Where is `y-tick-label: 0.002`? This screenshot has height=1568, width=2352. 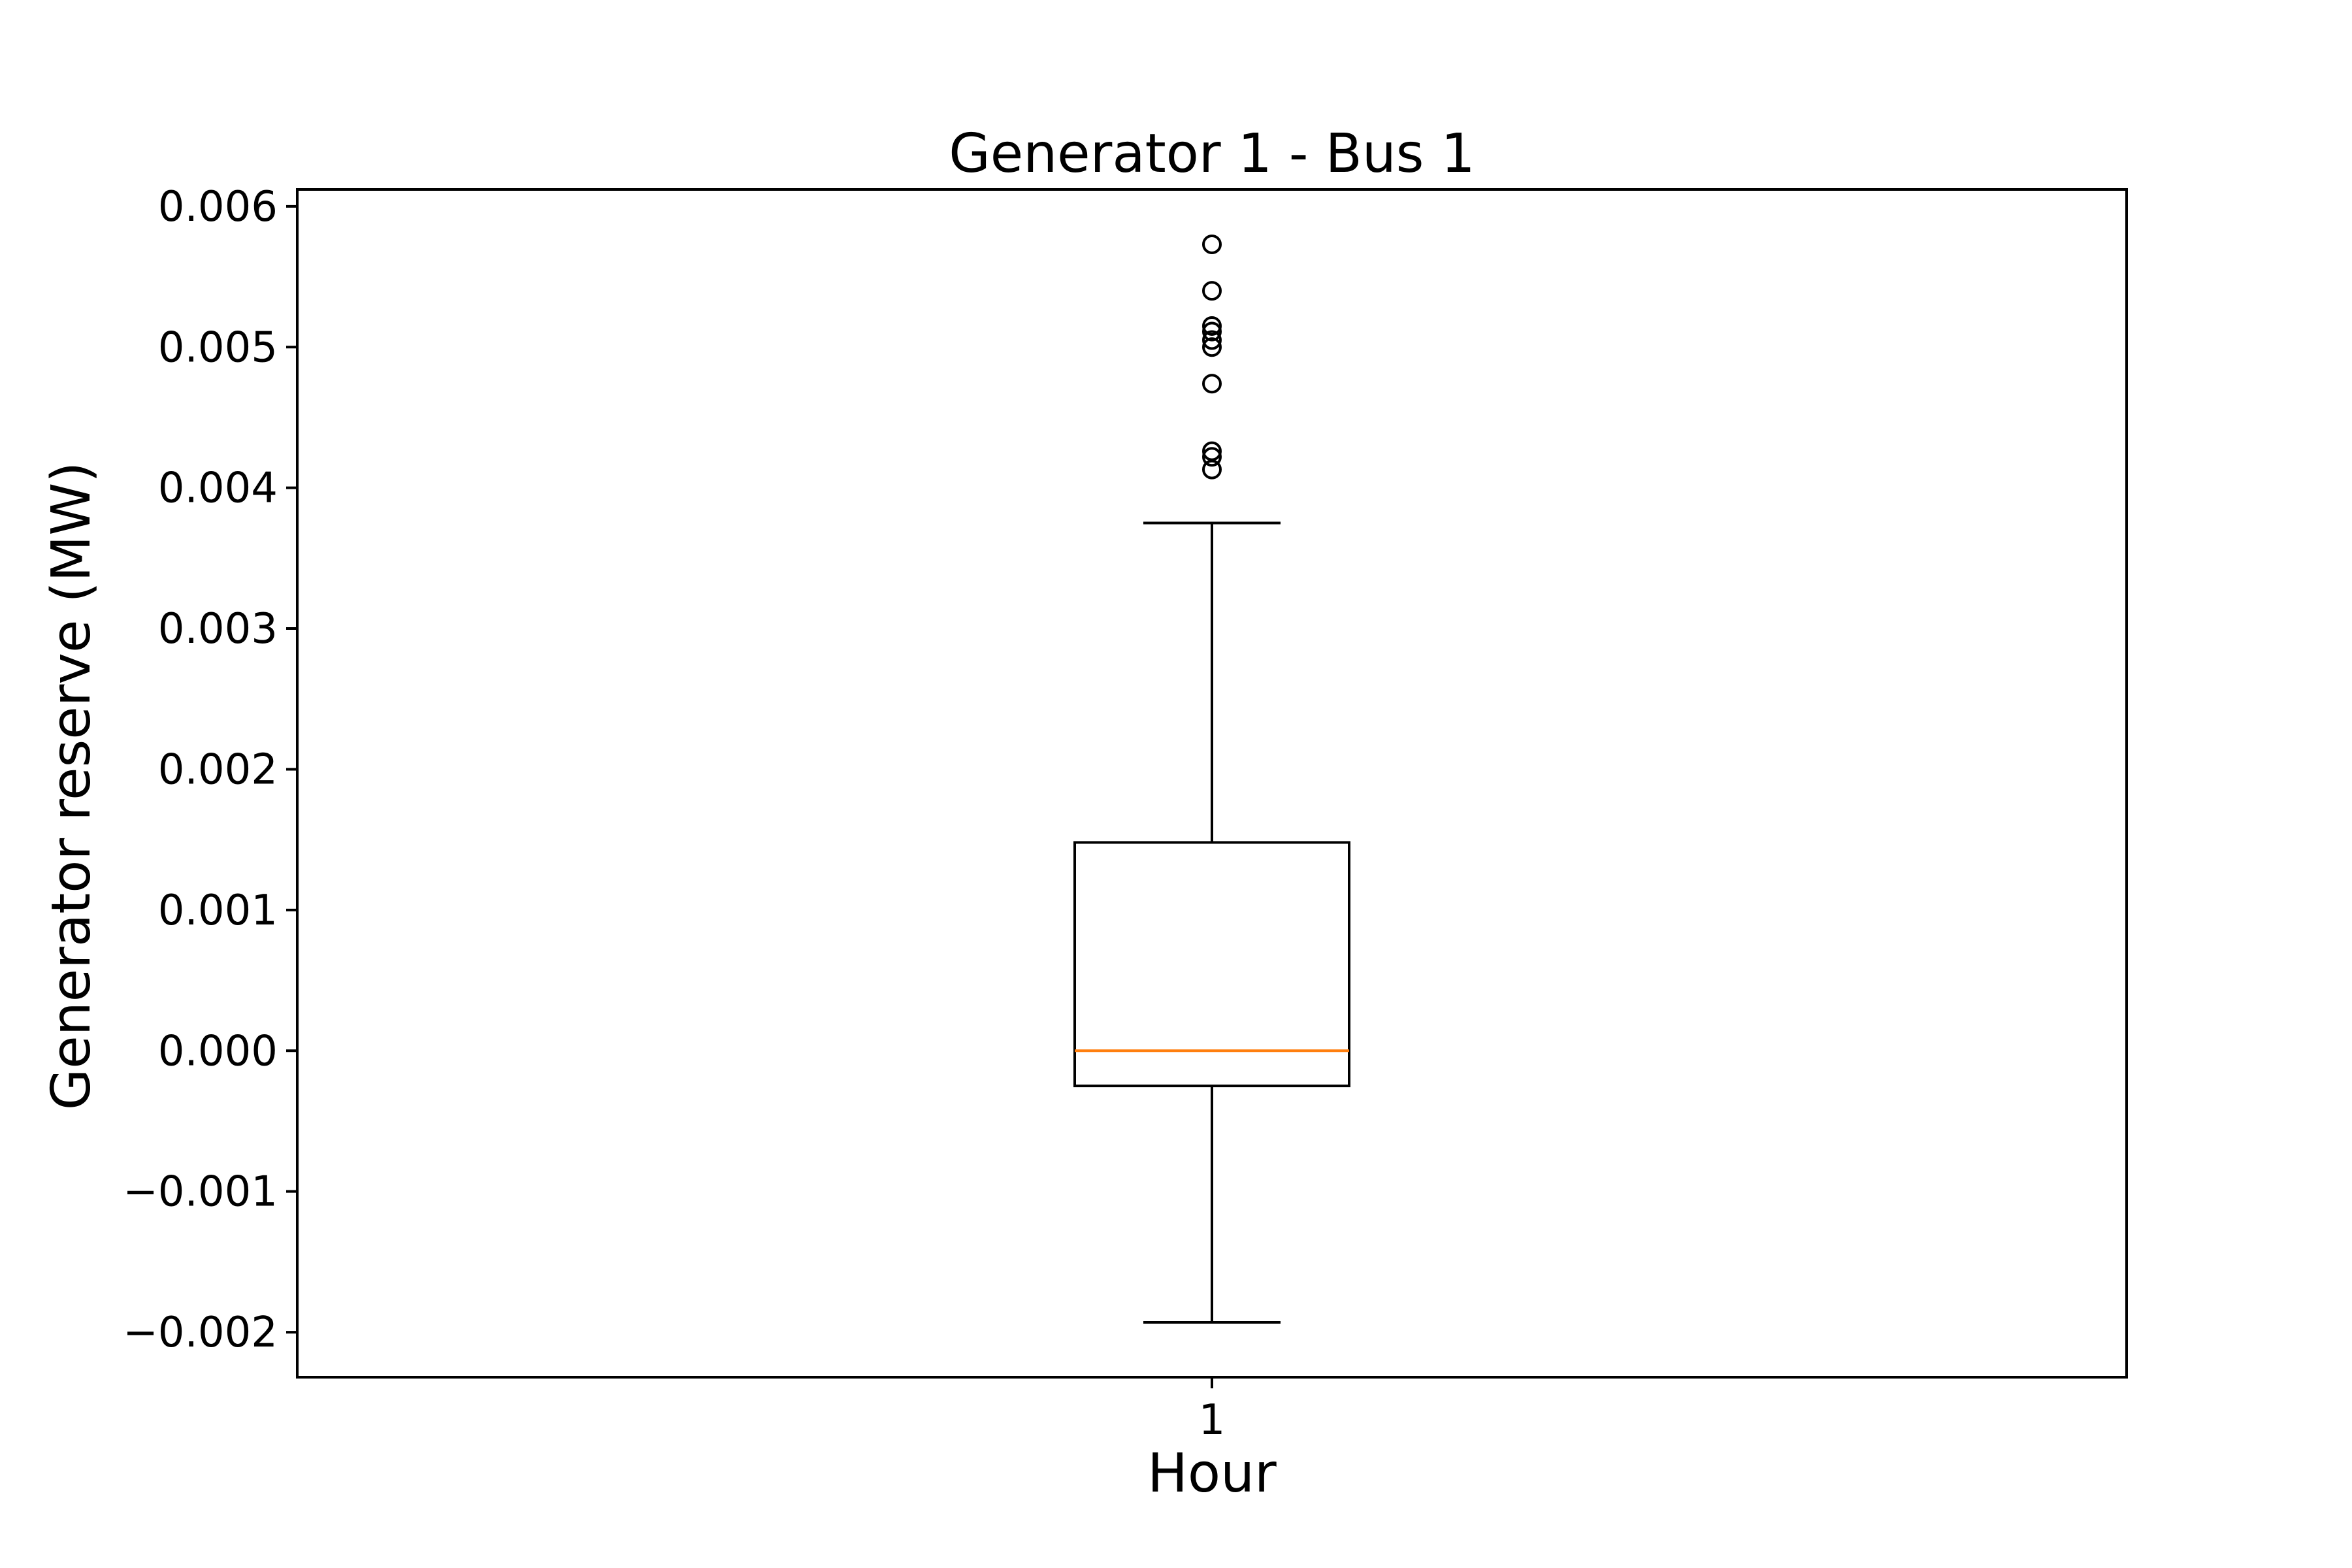
y-tick-label: 0.002 is located at coordinates (218, 769).